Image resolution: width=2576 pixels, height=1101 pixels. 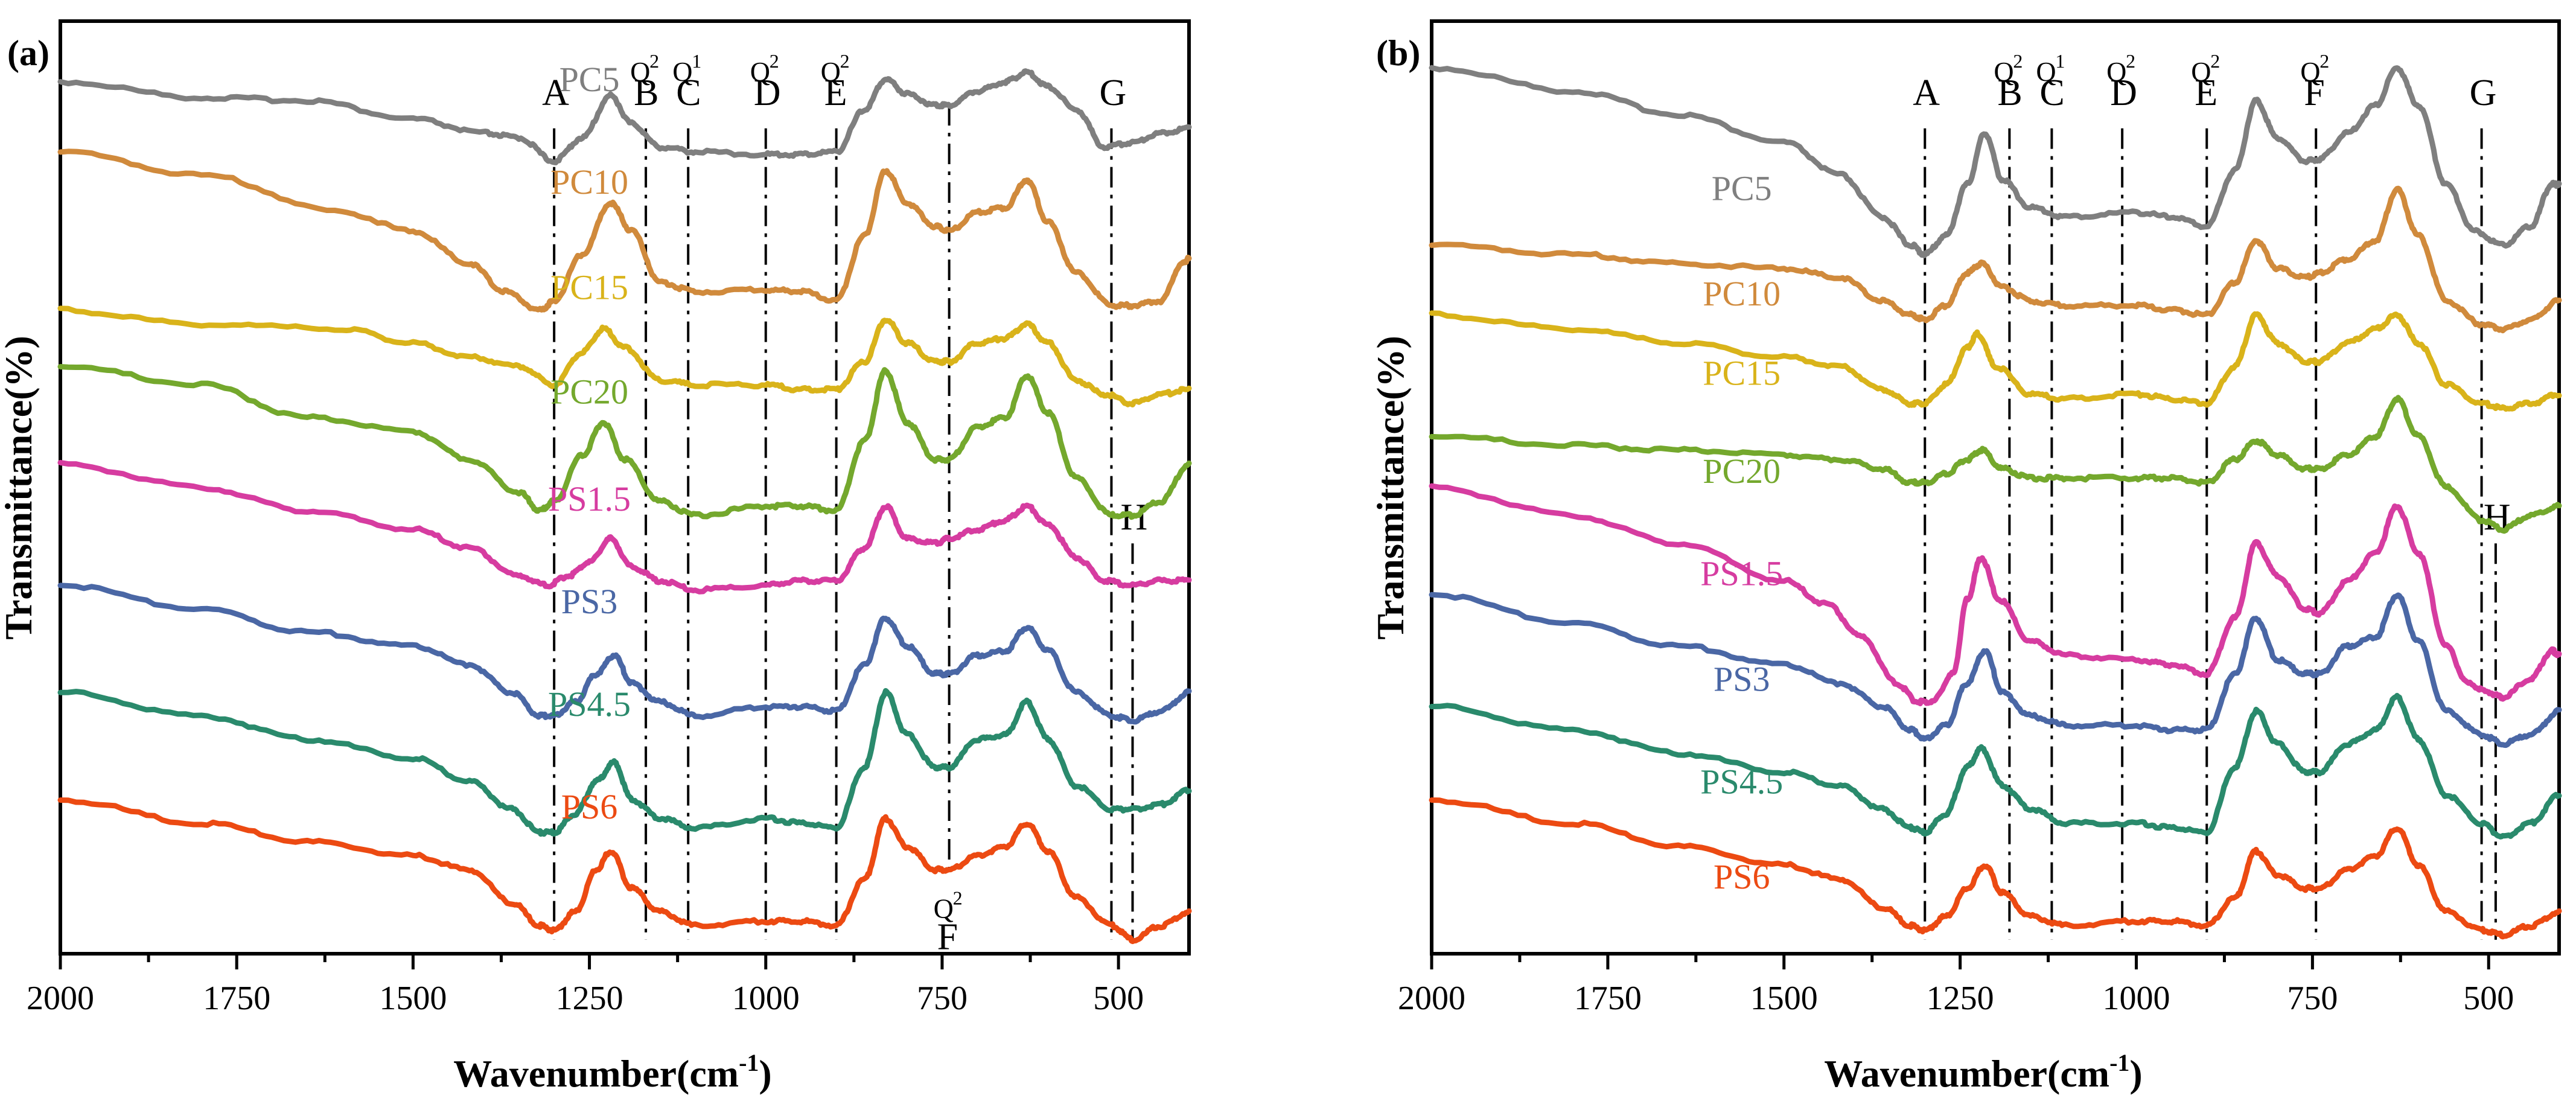 What do you see at coordinates (1398, 53) in the screenshot?
I see `panel-tag-b: (b)` at bounding box center [1398, 53].